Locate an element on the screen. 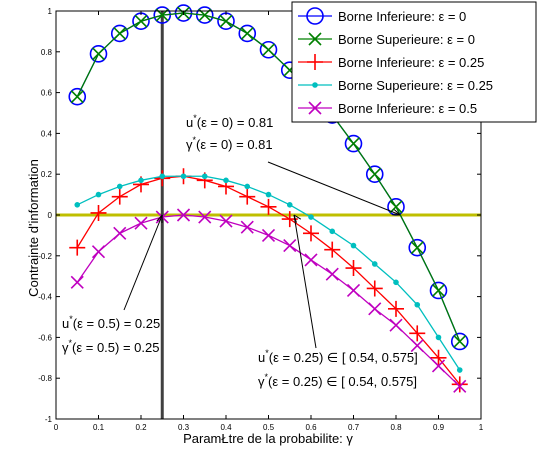 This screenshot has height=458, width=541. legend-label: Borne Superieure: ε = 0 is located at coordinates (406, 39).